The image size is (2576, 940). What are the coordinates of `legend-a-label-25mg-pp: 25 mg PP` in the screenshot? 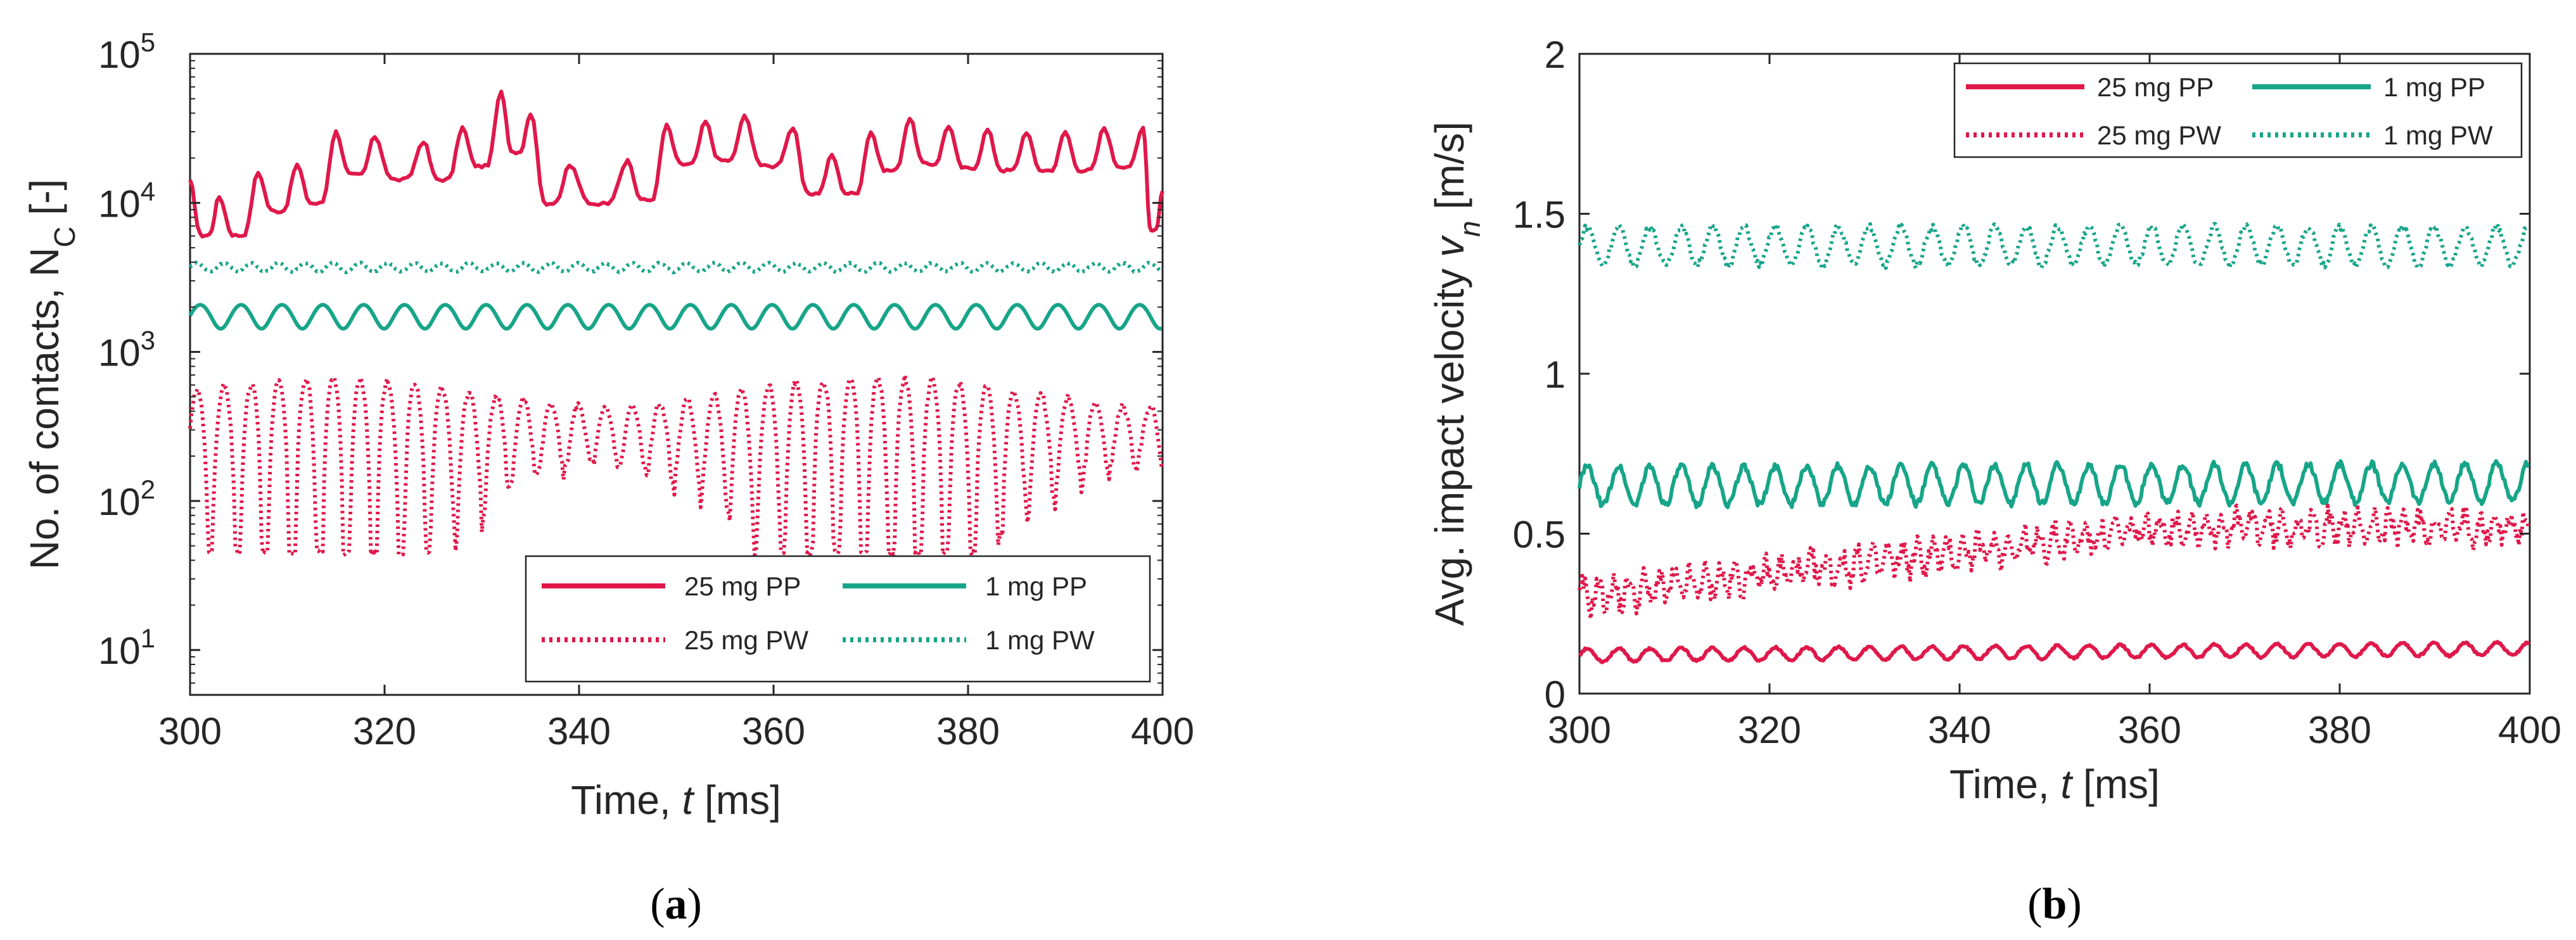 It's located at (743, 586).